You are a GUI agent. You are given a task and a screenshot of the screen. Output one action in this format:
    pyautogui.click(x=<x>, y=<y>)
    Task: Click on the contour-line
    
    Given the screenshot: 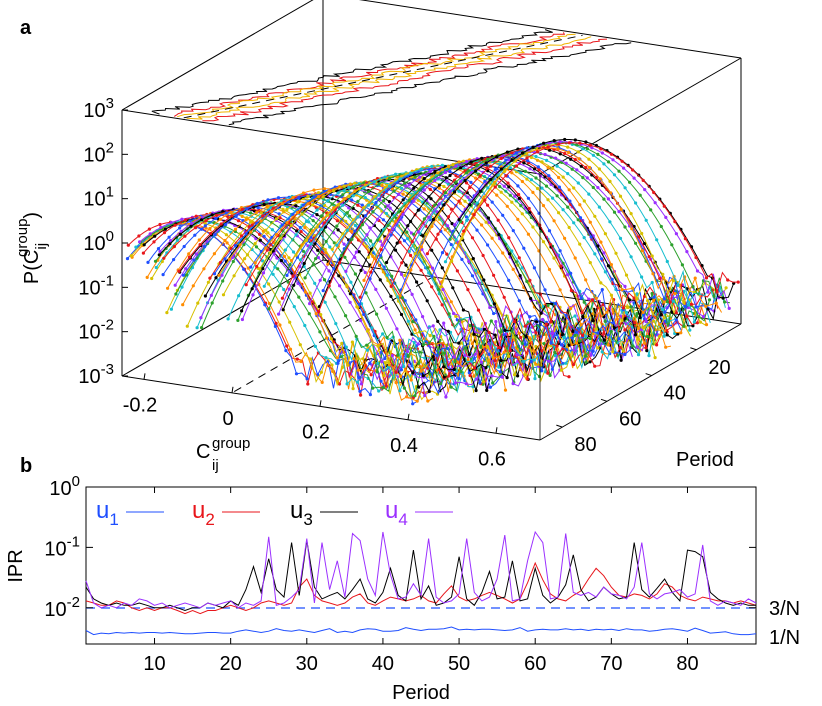 What is the action you would take?
    pyautogui.click(x=352, y=72)
    